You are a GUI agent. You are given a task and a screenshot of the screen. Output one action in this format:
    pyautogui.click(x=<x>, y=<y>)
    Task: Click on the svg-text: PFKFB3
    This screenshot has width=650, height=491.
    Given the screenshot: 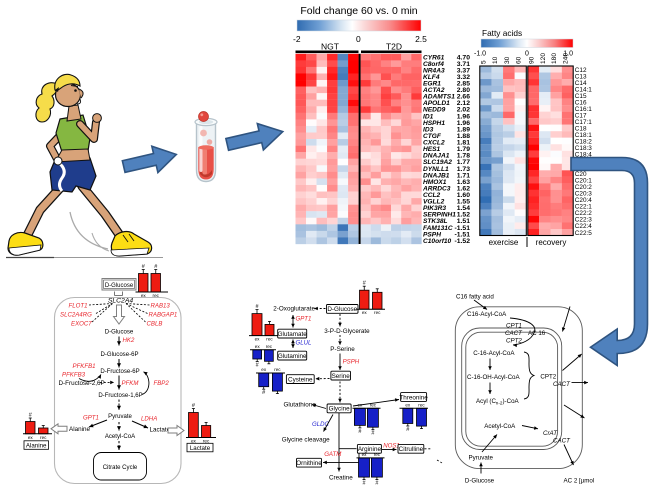 What is the action you would take?
    pyautogui.click(x=74, y=375)
    